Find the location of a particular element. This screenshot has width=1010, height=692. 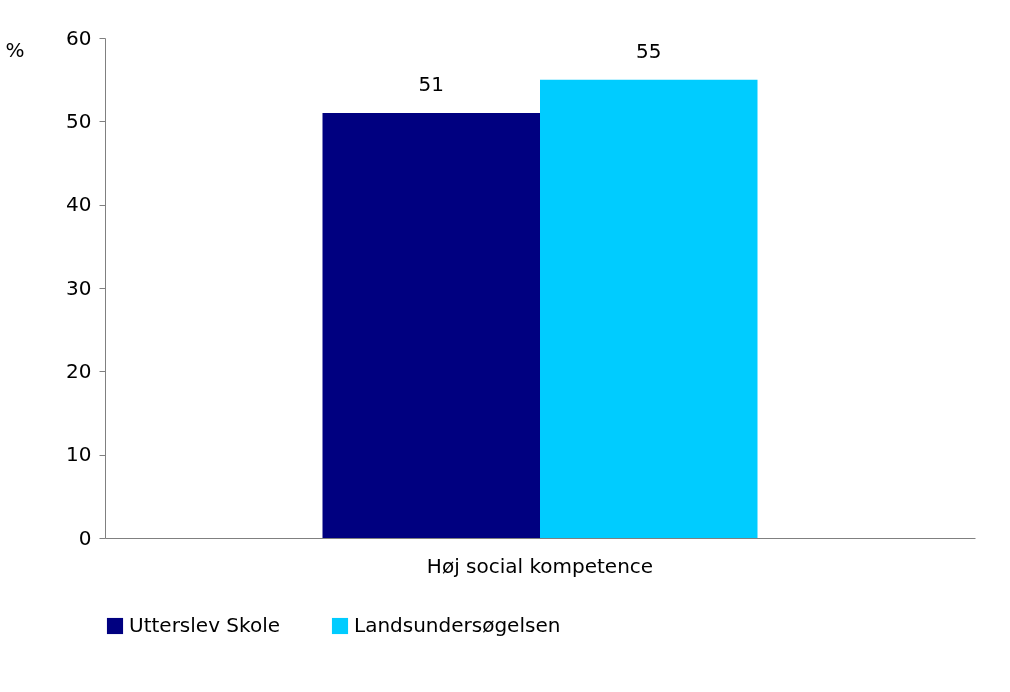

y-tick-label: 0 is located at coordinates (85, 537).